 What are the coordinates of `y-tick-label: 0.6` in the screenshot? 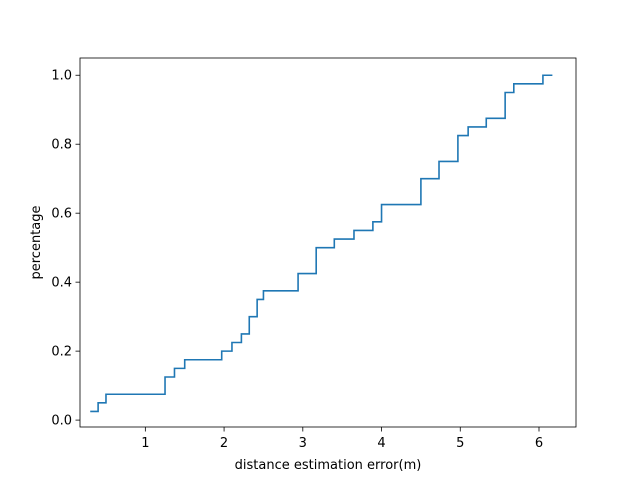 It's located at (61, 214).